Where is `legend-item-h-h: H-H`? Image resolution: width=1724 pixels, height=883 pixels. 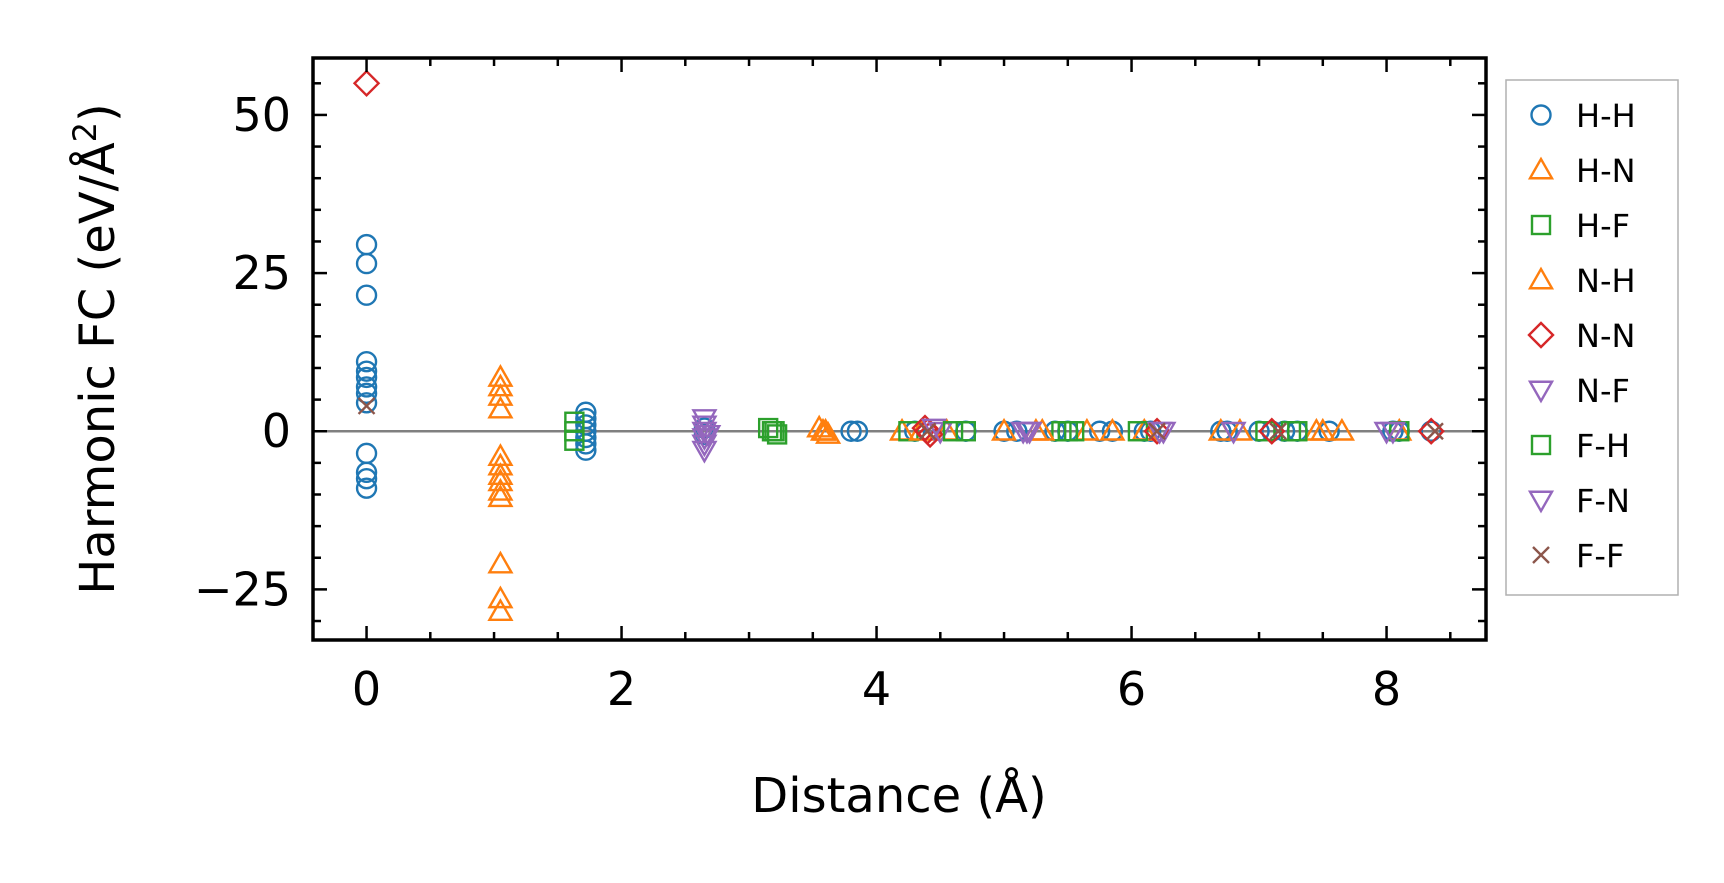 legend-item-h-h: H-H is located at coordinates (1583, 116).